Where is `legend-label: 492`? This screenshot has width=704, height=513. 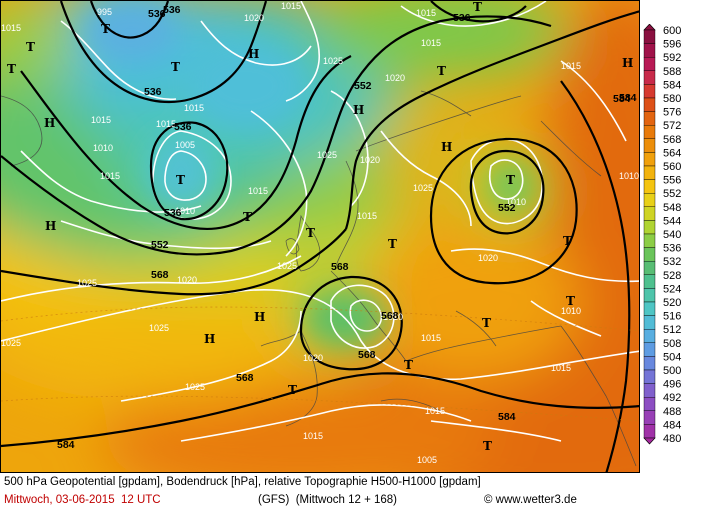 legend-label: 492 is located at coordinates (672, 398).